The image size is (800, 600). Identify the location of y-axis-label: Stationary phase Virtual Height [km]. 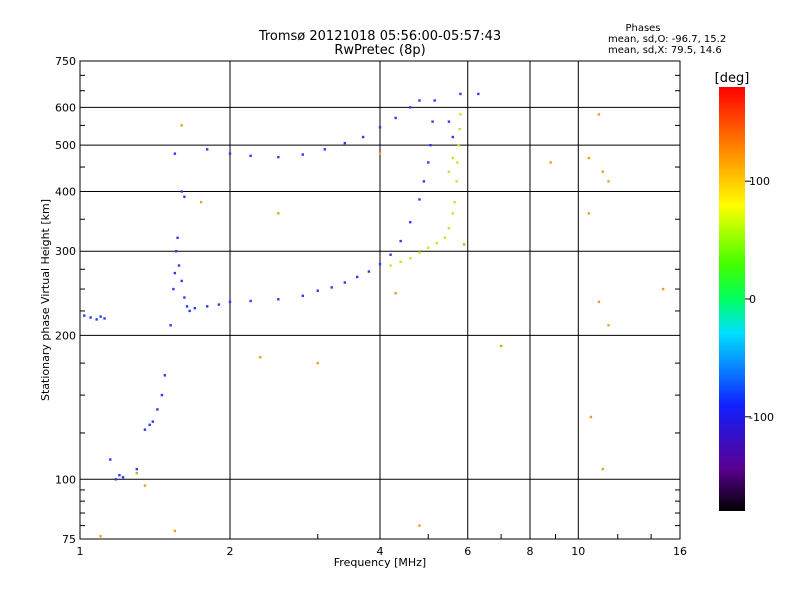
(45, 300).